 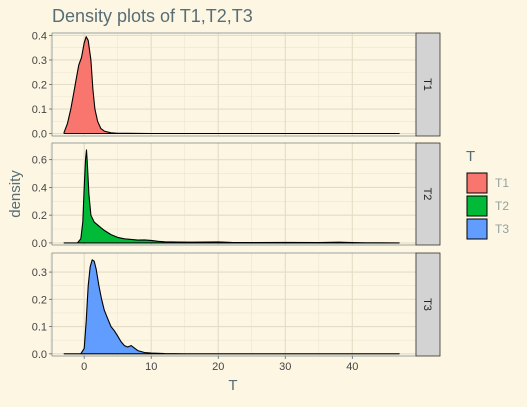 What do you see at coordinates (502, 183) in the screenshot?
I see `legend-label-T1: T1` at bounding box center [502, 183].